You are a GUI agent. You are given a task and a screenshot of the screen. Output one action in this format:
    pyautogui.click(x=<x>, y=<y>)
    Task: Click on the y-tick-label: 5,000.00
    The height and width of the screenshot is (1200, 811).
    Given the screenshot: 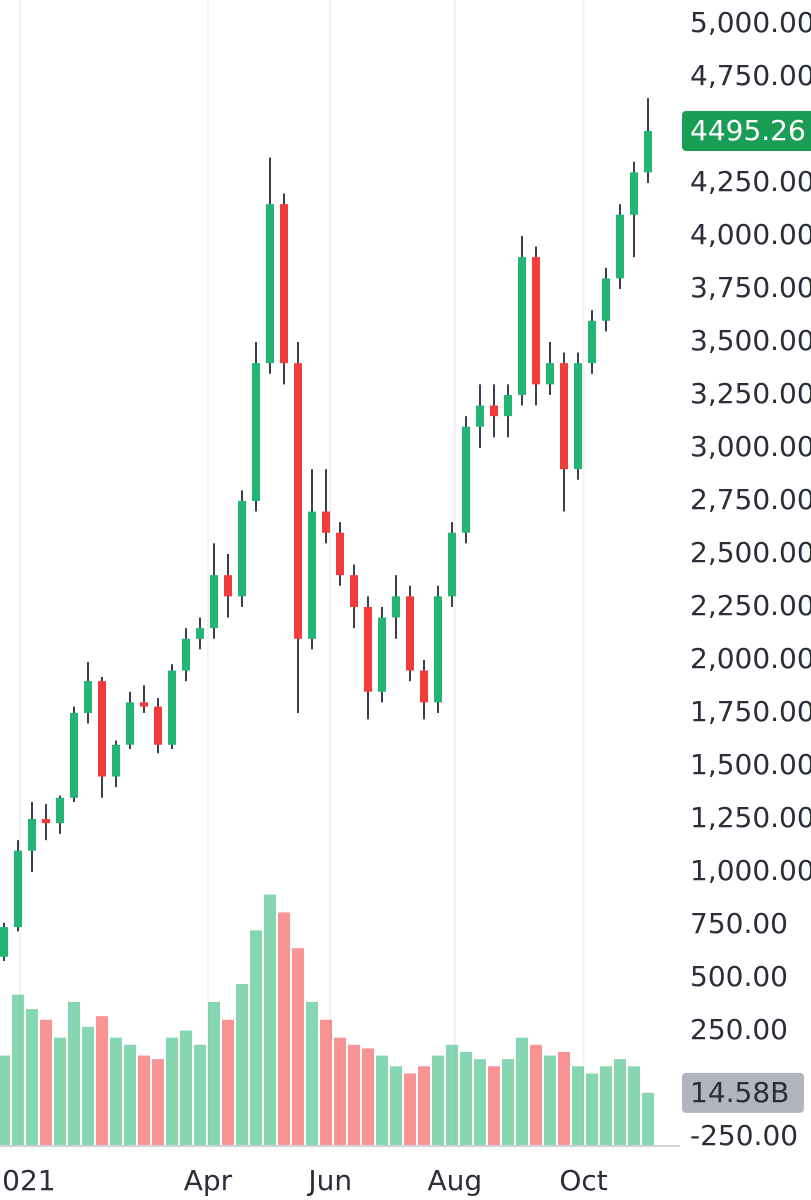 What is the action you would take?
    pyautogui.click(x=750, y=22)
    